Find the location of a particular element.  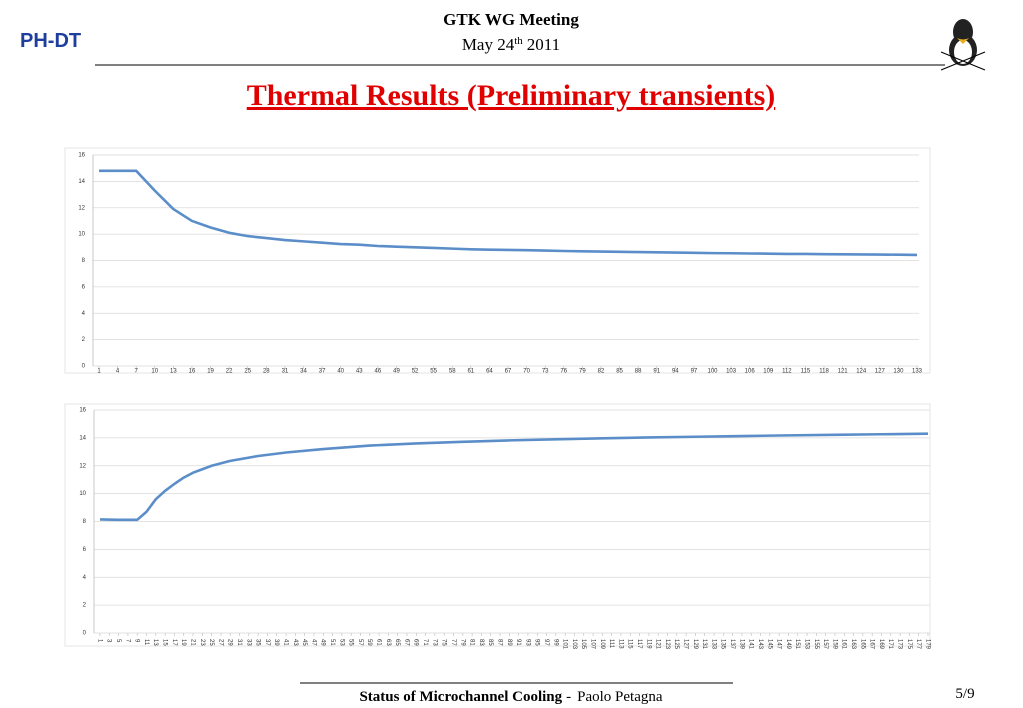

x-tick-label: 17 is located at coordinates (174, 642).